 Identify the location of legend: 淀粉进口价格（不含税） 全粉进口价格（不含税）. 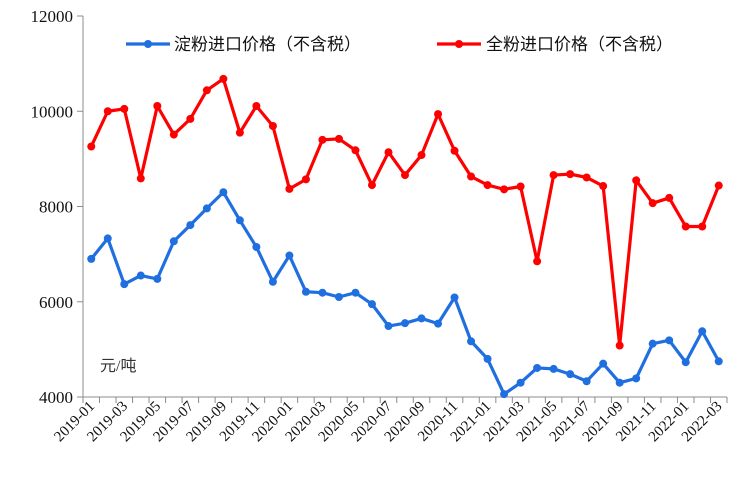
(399, 44).